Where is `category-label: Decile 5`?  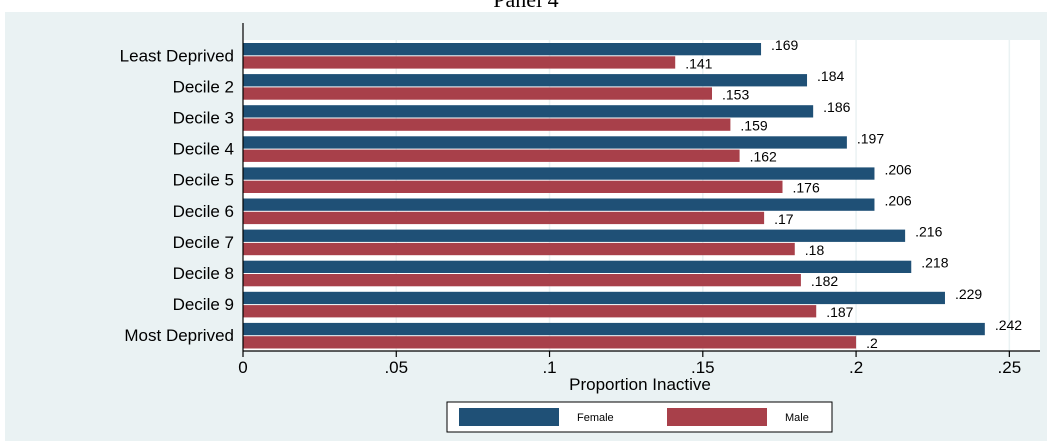
category-label: Decile 5 is located at coordinates (203, 180).